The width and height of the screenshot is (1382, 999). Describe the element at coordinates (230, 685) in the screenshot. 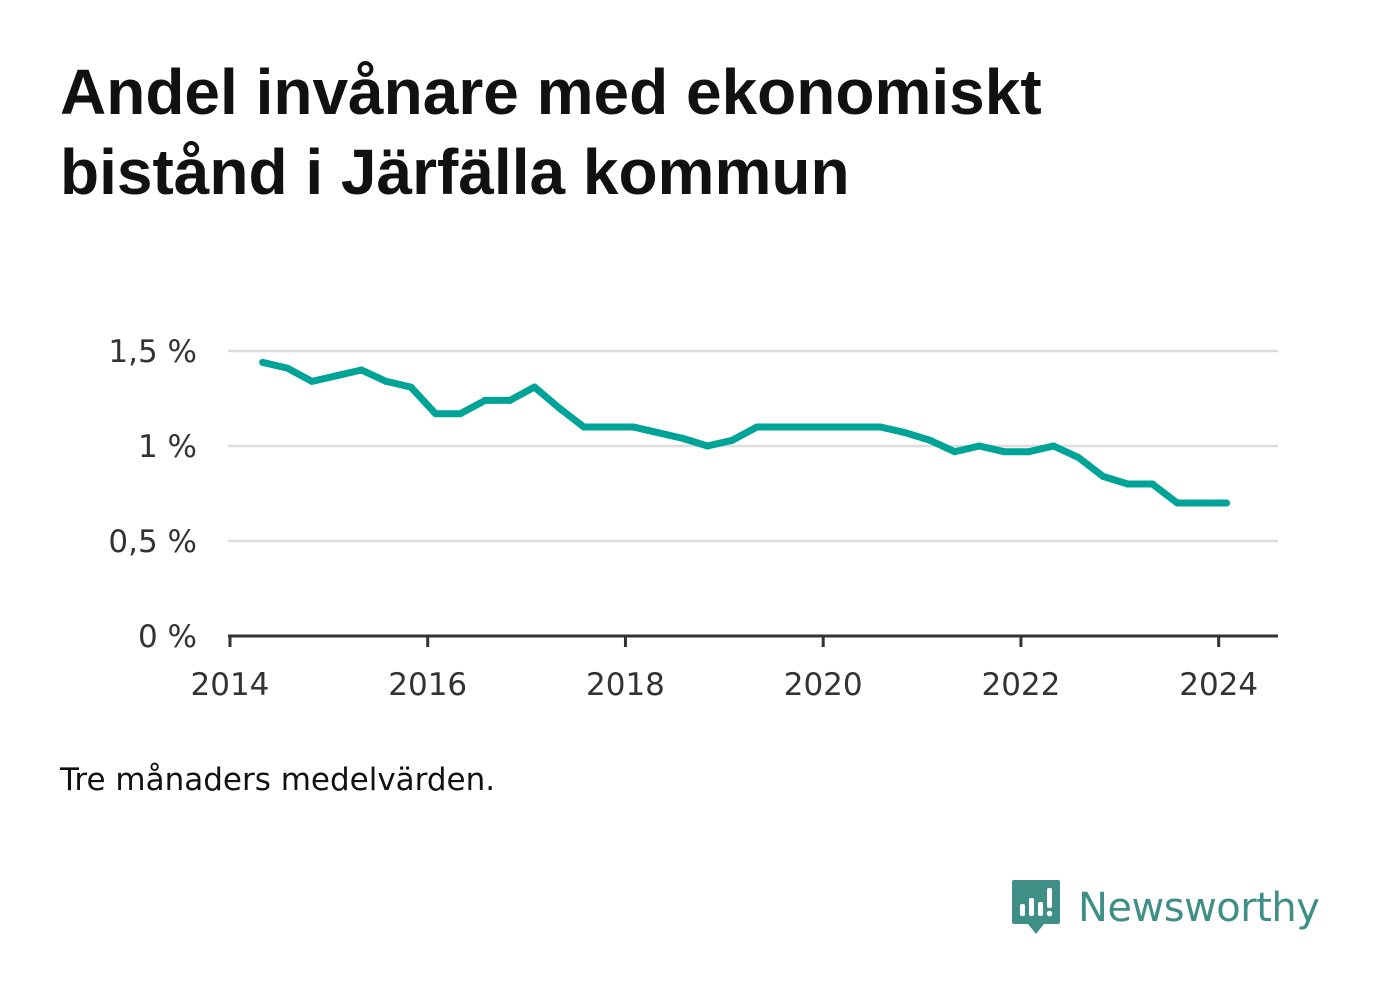

I see `x-tick-label: 2014` at that location.